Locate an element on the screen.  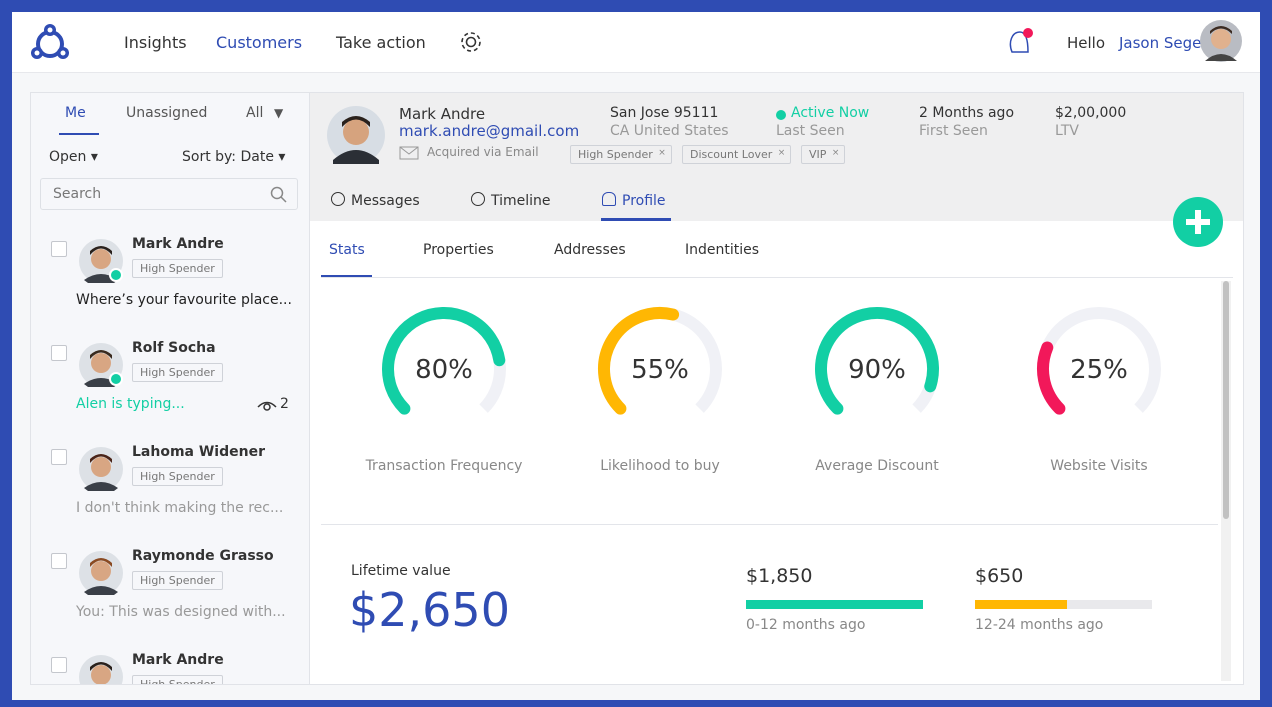
filter: Open ▾ is located at coordinates (73, 157).